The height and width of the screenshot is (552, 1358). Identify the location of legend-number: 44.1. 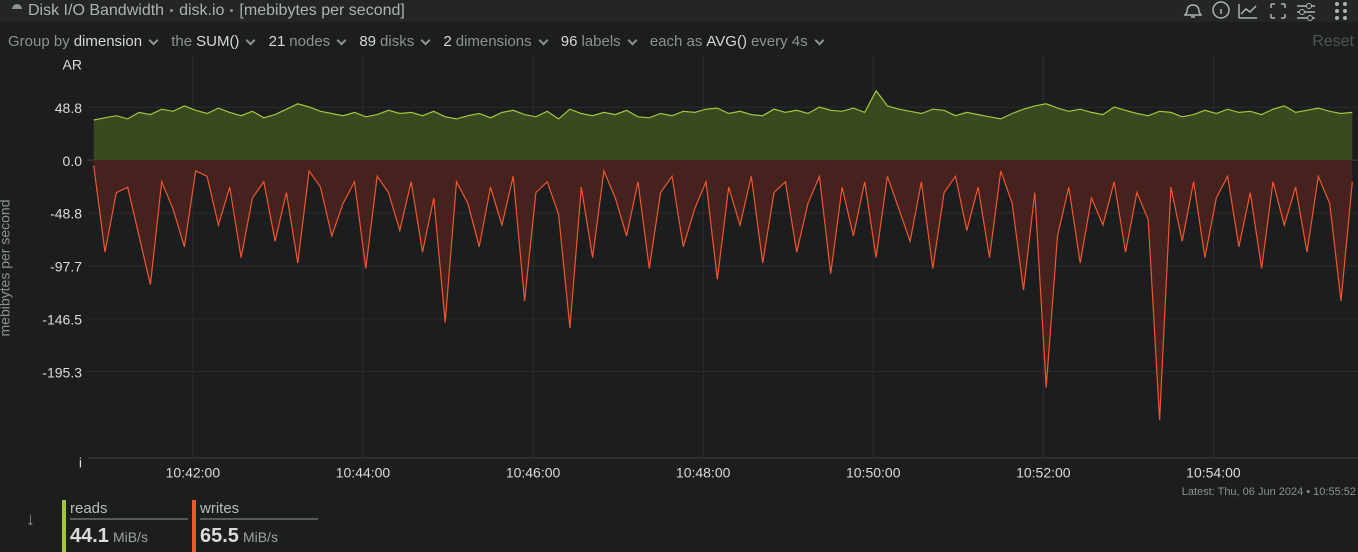
(89, 536).